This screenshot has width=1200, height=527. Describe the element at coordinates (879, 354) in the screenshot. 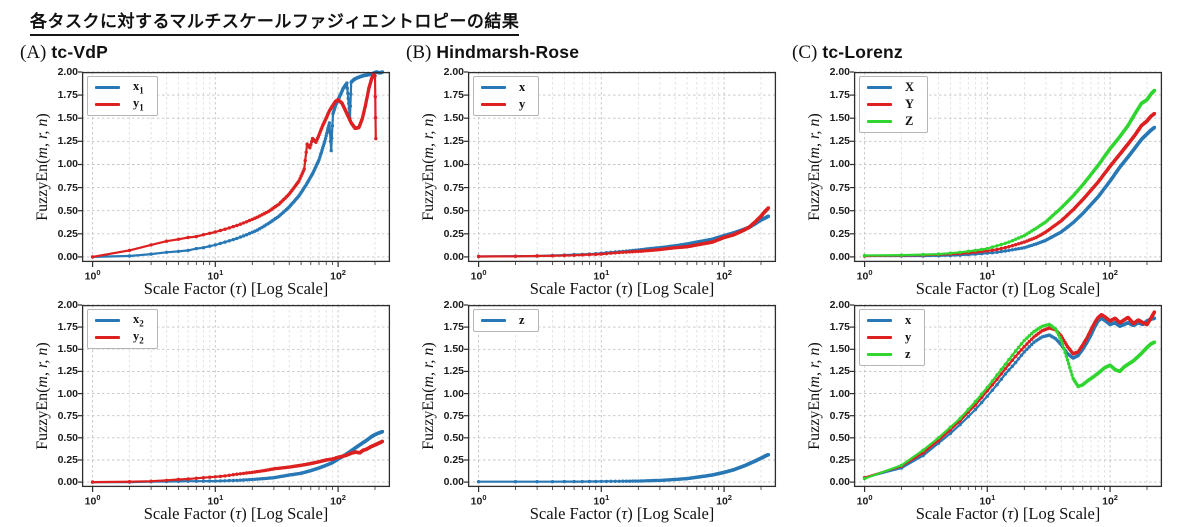

I see `green-line-swatch` at that location.